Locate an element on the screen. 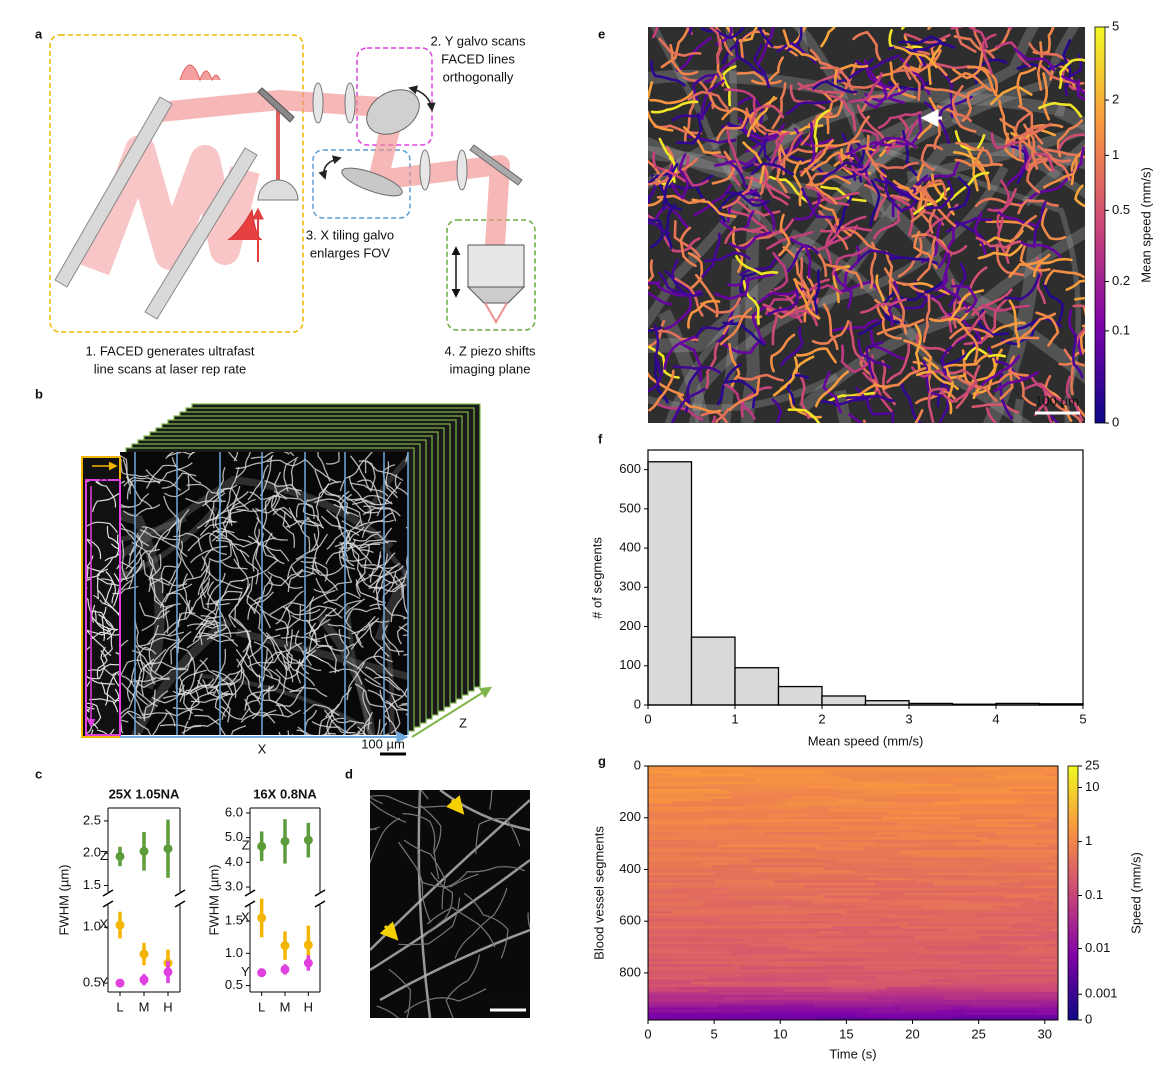  fiber is located at coordinates (528, 921).